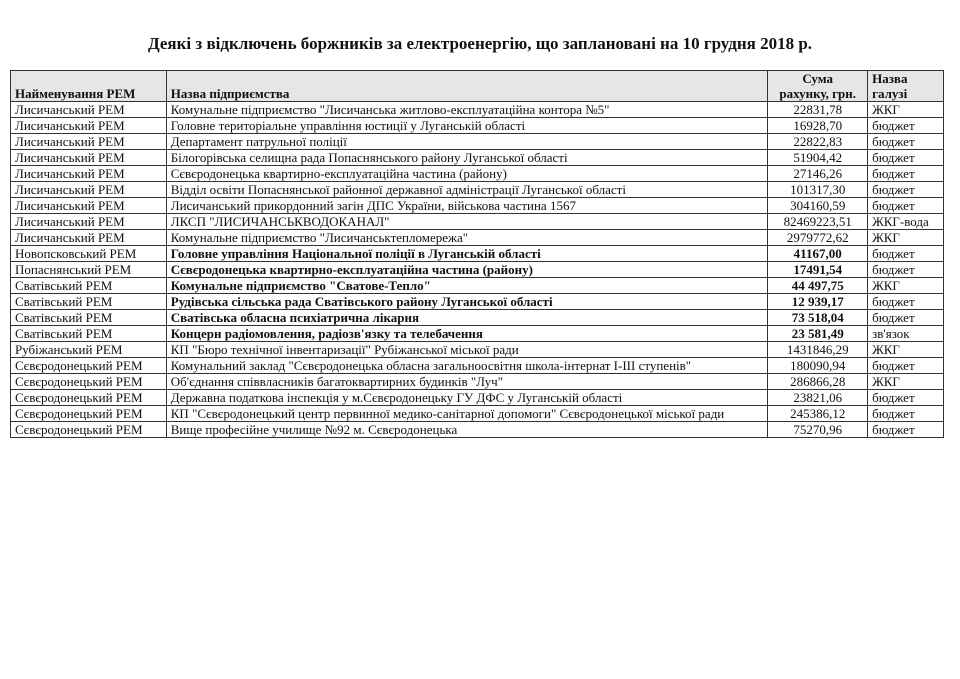  What do you see at coordinates (818, 157) in the screenshot?
I see `cell-sum: 51904,42` at bounding box center [818, 157].